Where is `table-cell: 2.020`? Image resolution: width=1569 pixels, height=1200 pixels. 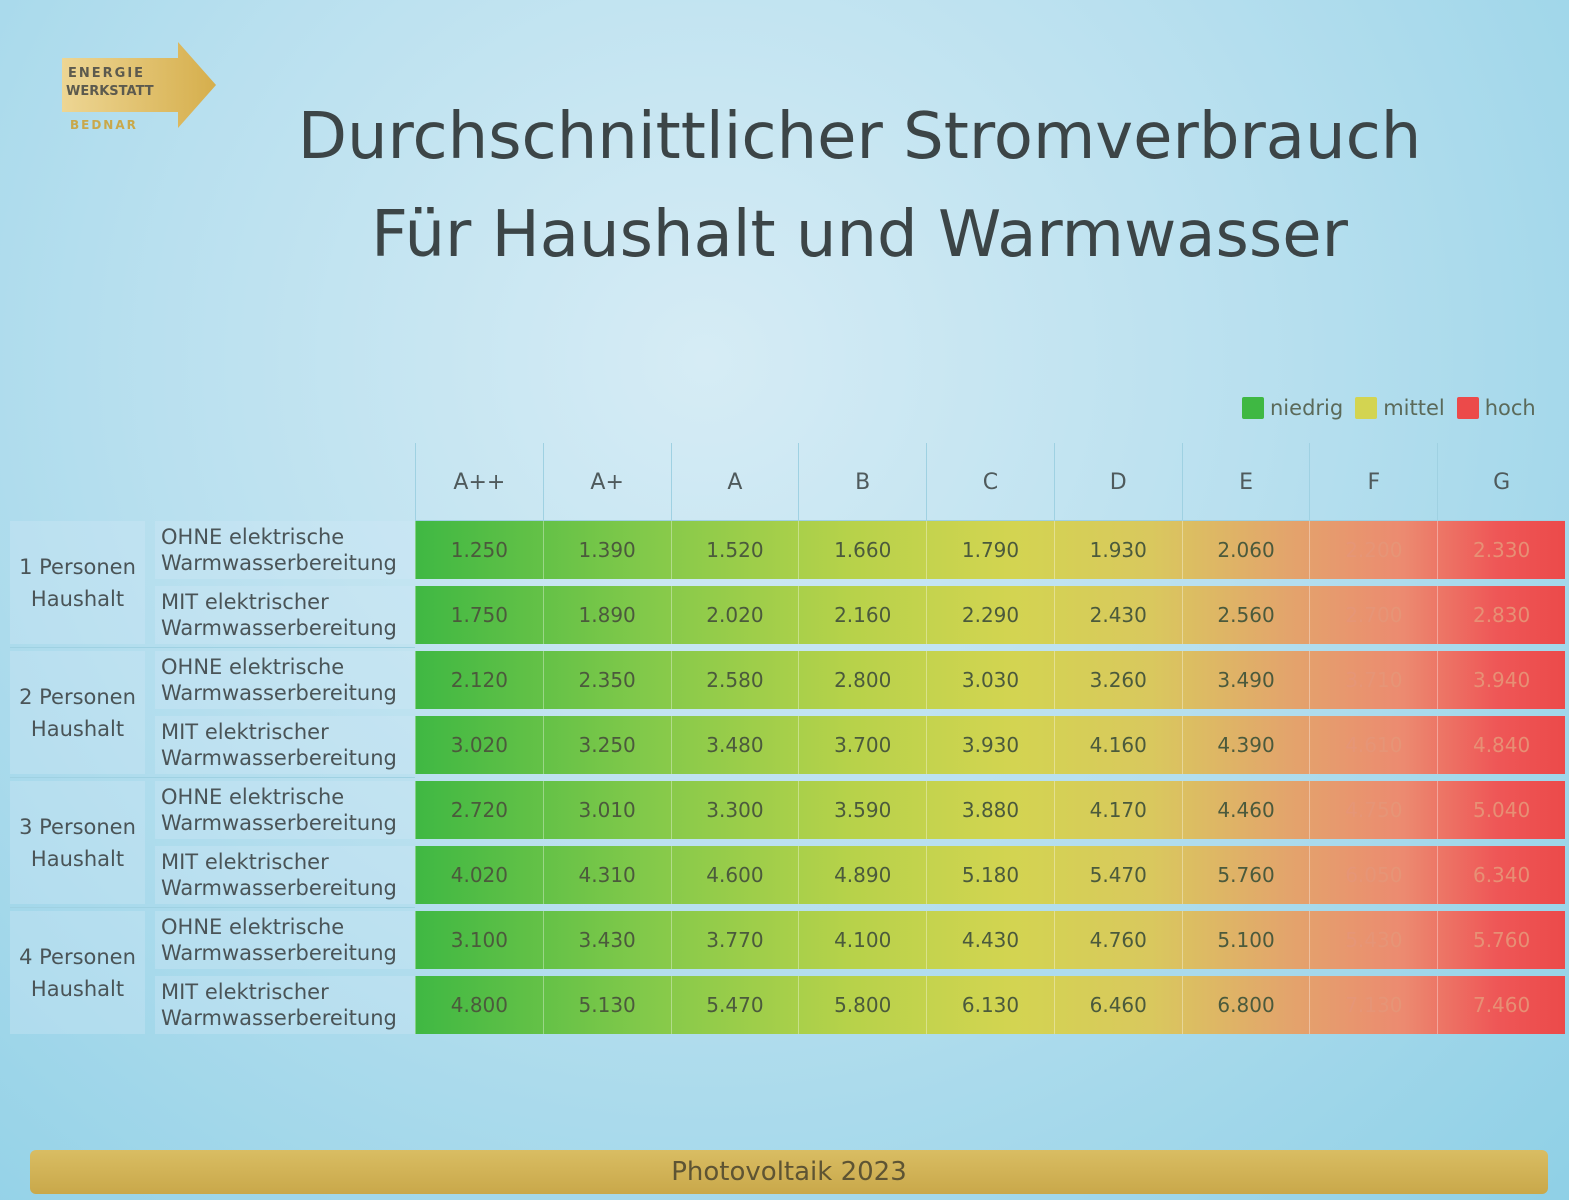
table-cell: 2.020 is located at coordinates (734, 615).